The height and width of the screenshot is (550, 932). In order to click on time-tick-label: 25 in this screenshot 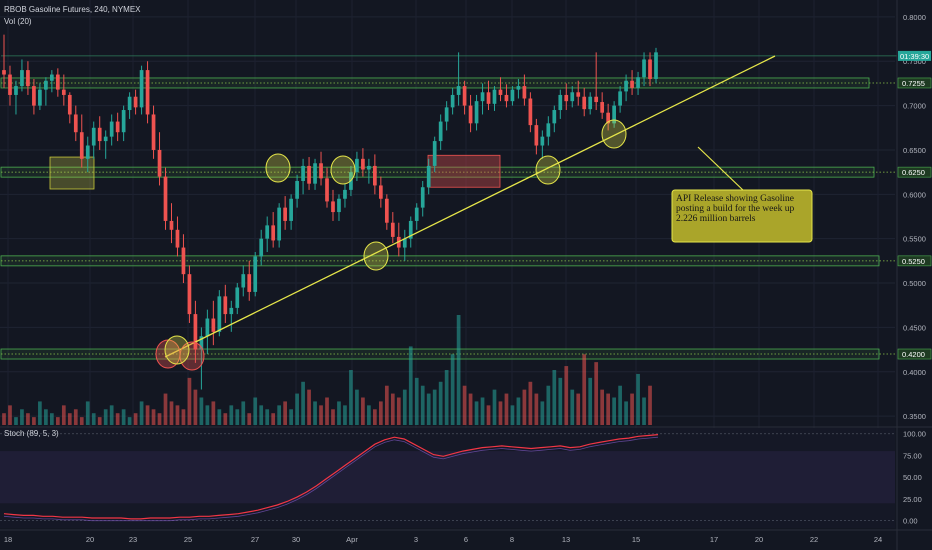, I will do `click(188, 539)`.